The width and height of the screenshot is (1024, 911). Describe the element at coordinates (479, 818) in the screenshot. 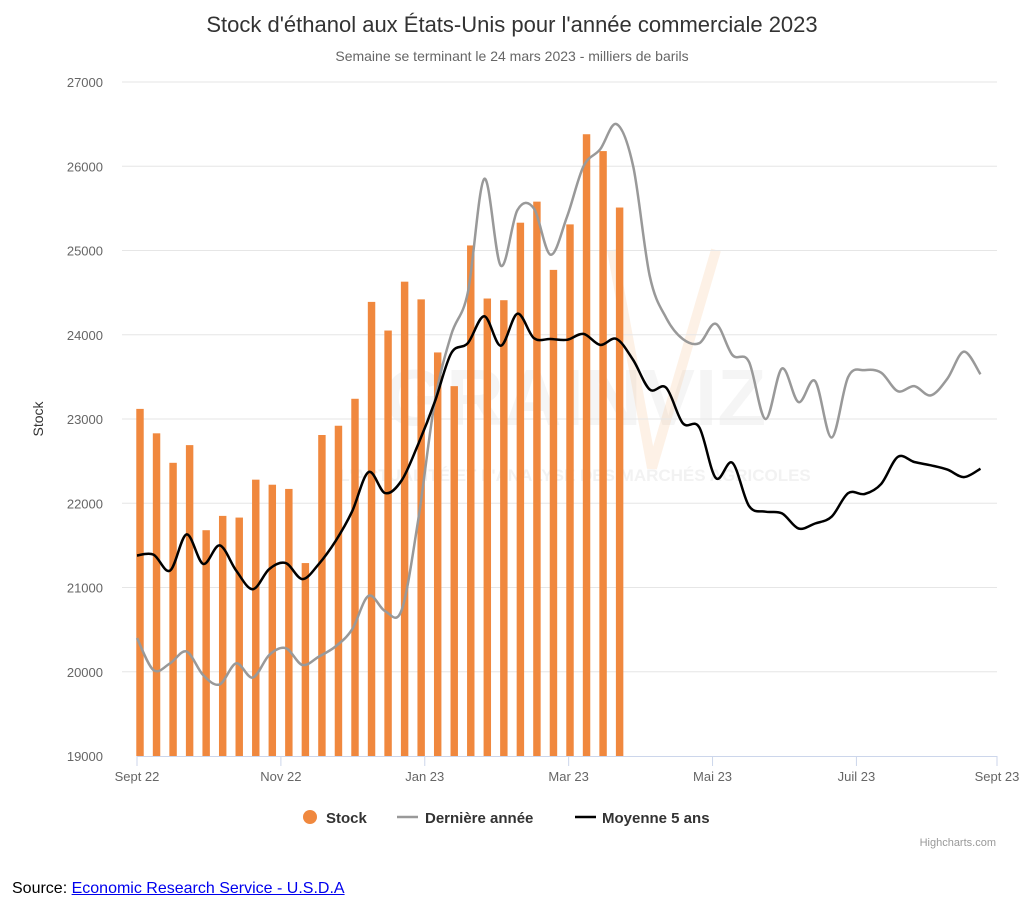

I see `legend-last-year-label: Dernière année` at that location.